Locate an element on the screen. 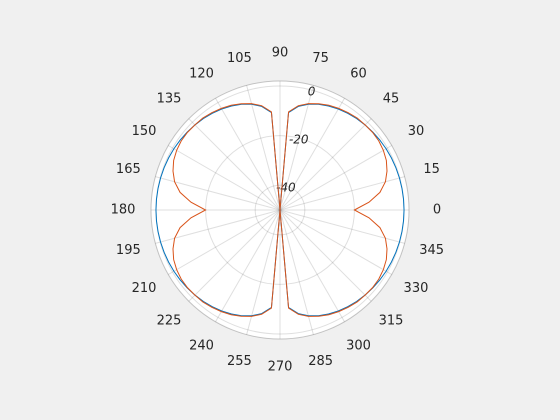 This screenshot has height=420, width=560. theta-tick-label: 15 is located at coordinates (431, 169).